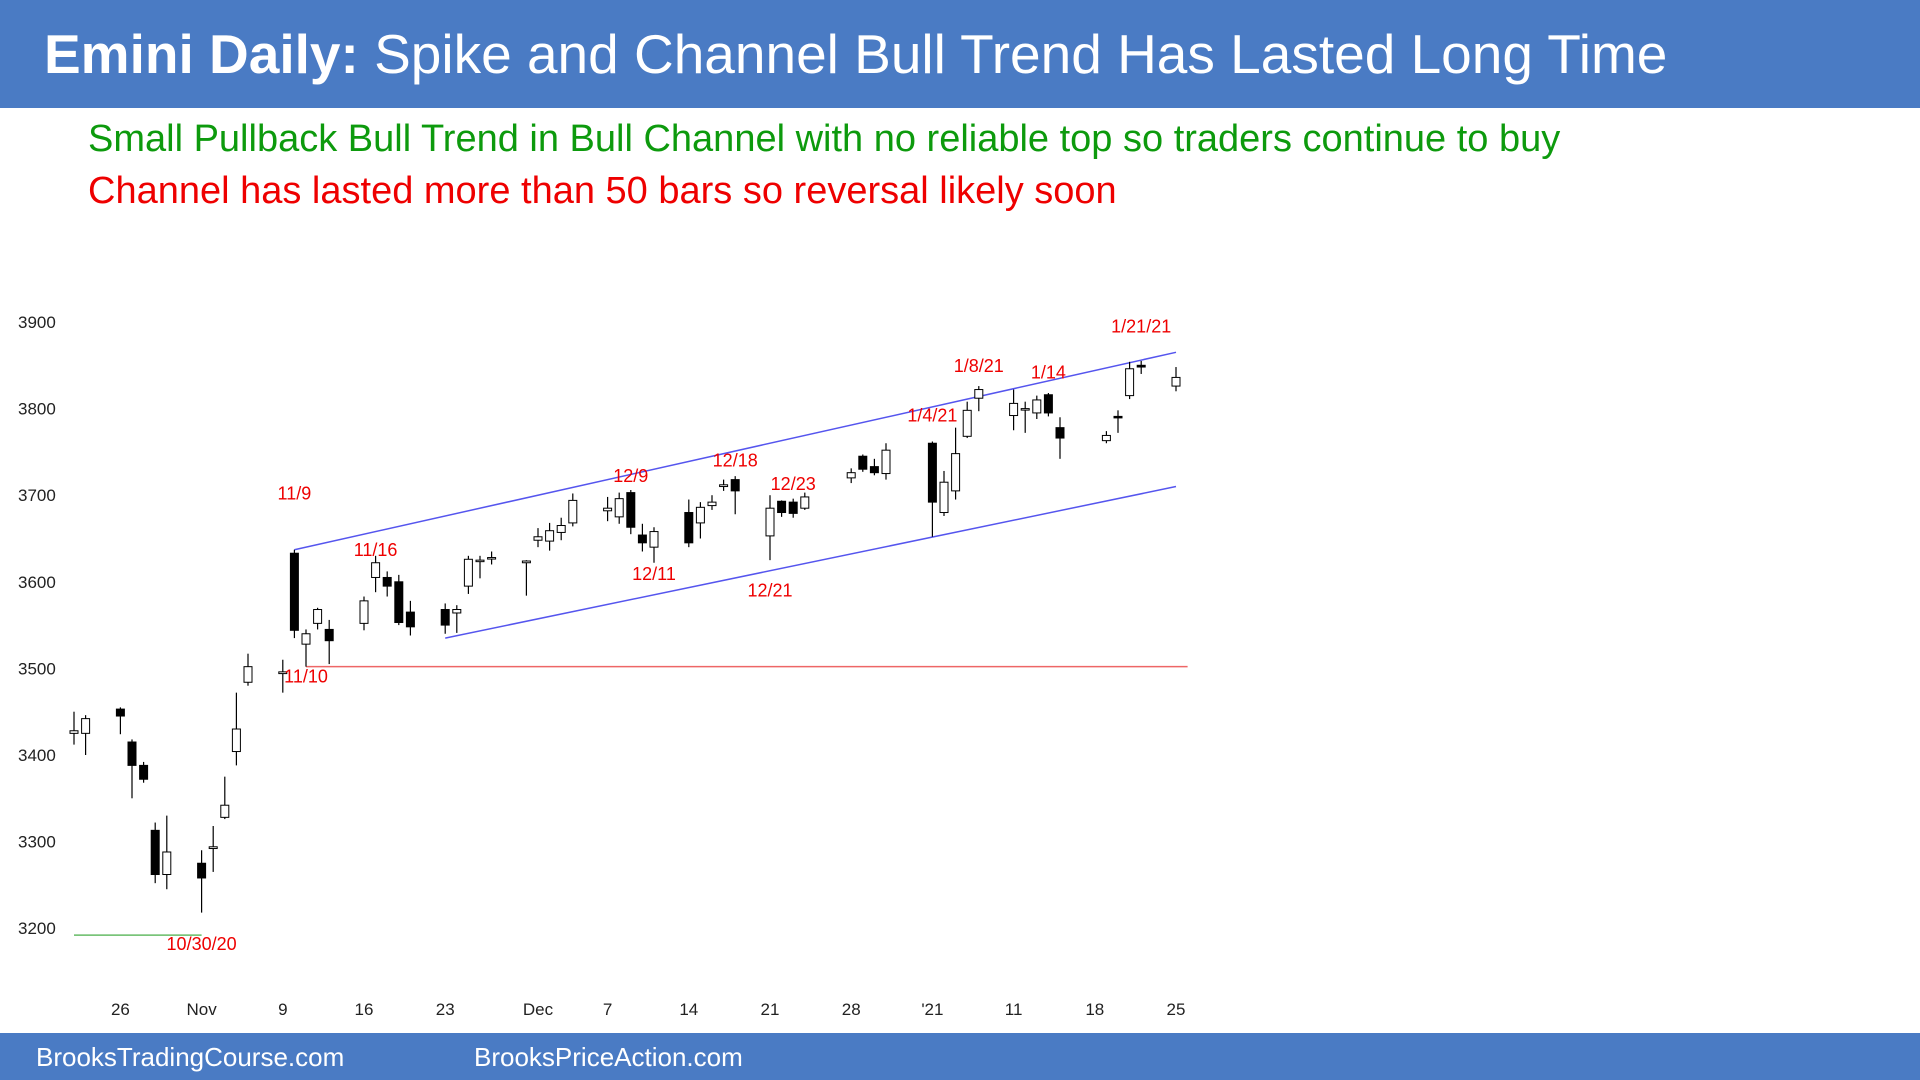 This screenshot has height=1080, width=1920. I want to click on title-prefix: Emini Daily:, so click(201, 54).